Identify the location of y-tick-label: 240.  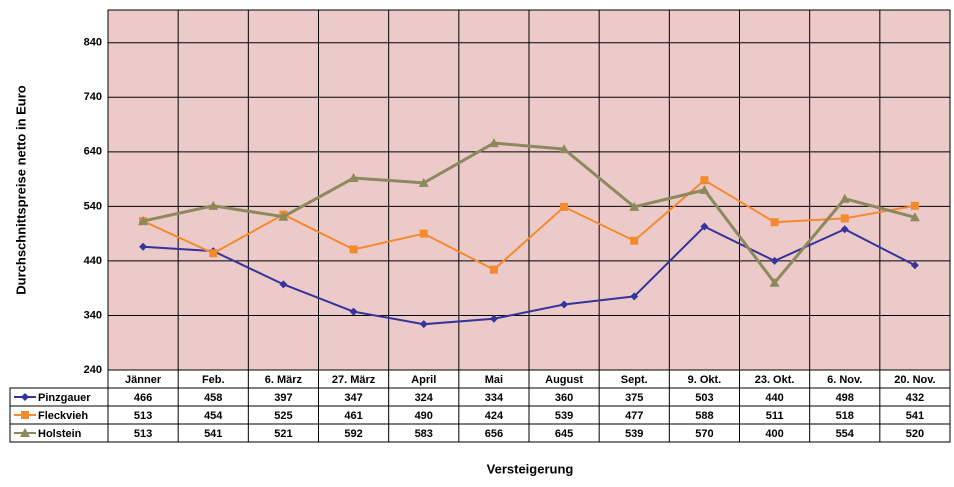
(93, 370).